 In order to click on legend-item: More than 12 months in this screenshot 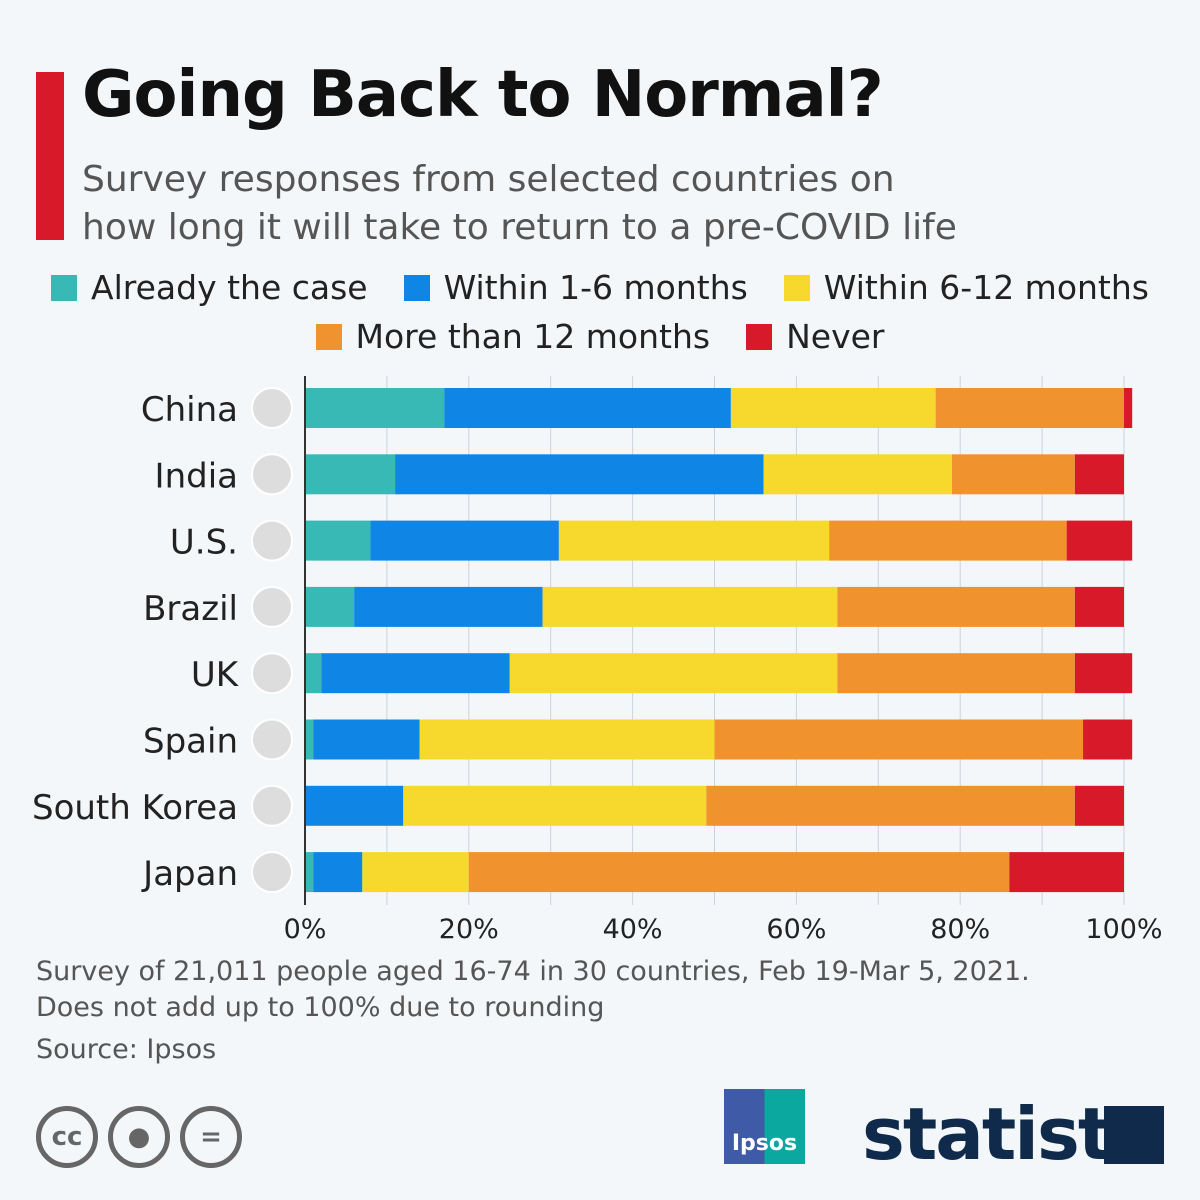, I will do `click(513, 336)`.